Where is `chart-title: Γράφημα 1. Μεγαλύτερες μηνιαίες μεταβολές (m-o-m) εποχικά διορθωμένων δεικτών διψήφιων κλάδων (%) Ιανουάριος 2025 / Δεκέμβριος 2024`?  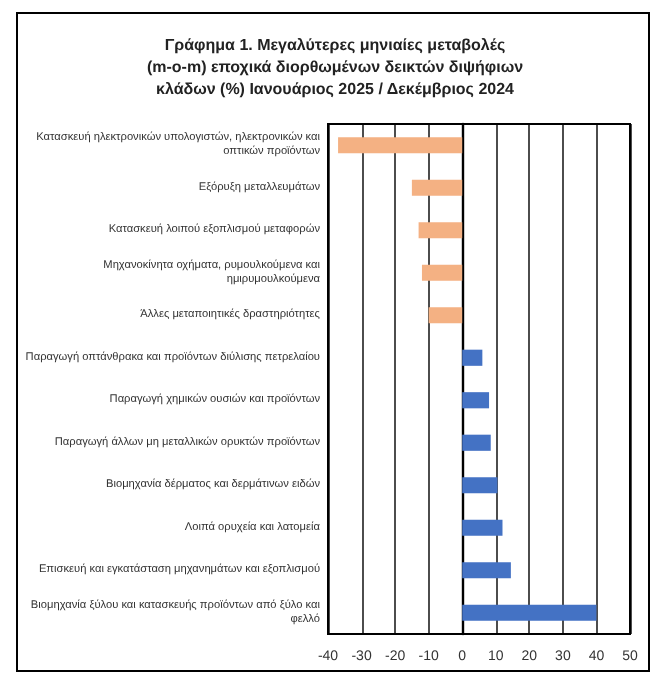 chart-title: Γράφημα 1. Μεγαλύτερες μηνιαίες μεταβολές (m-o-m) εποχικά διορθωμένων δεικτών διψήφιων κλάδων (%) Ιανουάριος 2025 / Δεκέμβριος 2024 is located at coordinates (335, 67).